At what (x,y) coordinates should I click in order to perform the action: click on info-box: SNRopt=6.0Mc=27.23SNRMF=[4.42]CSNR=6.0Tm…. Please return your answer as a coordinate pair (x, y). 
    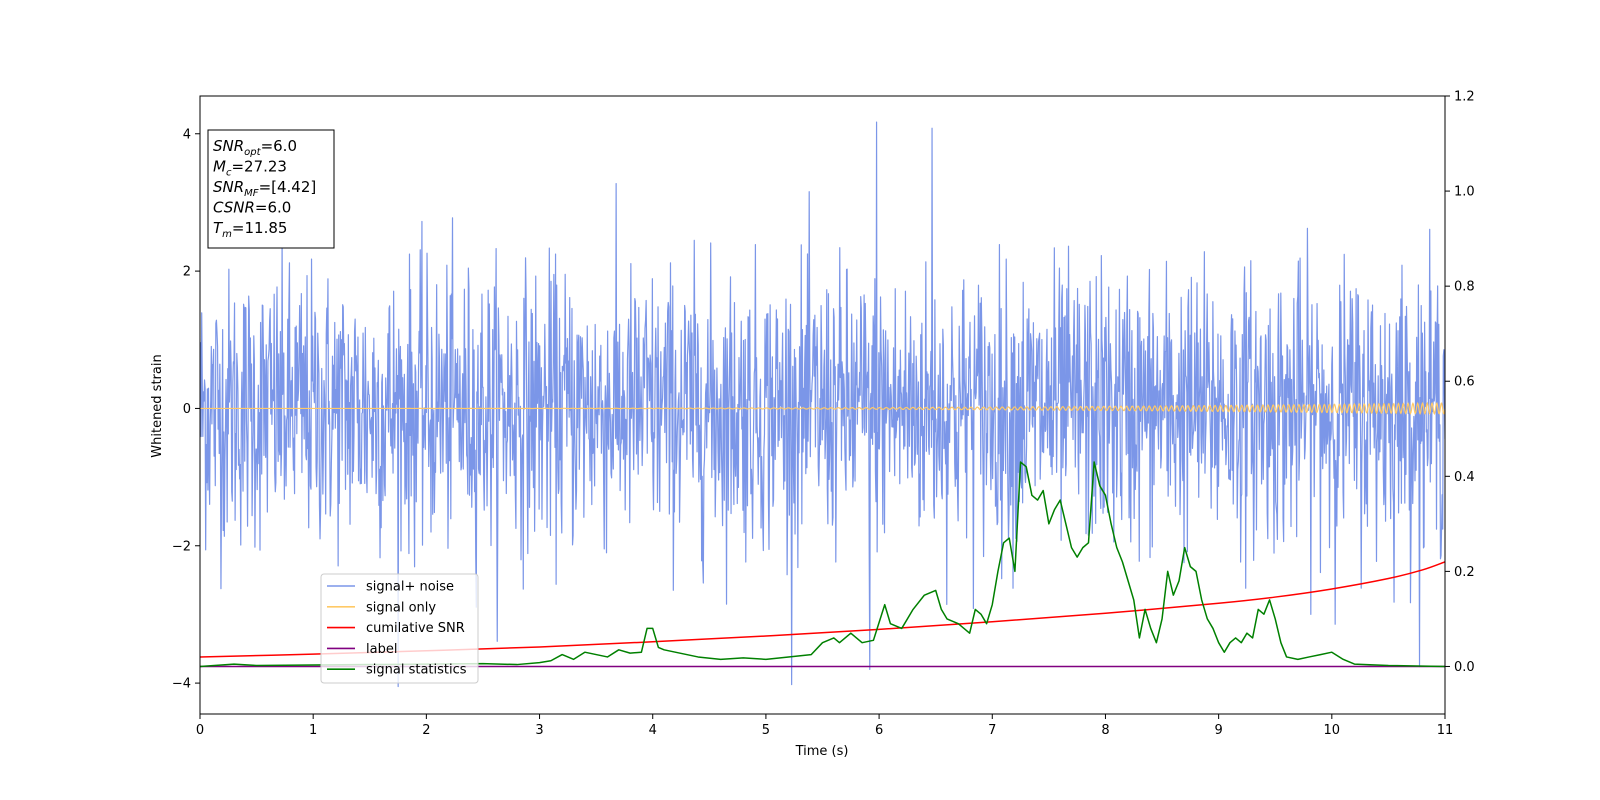
    Looking at the image, I should click on (271, 189).